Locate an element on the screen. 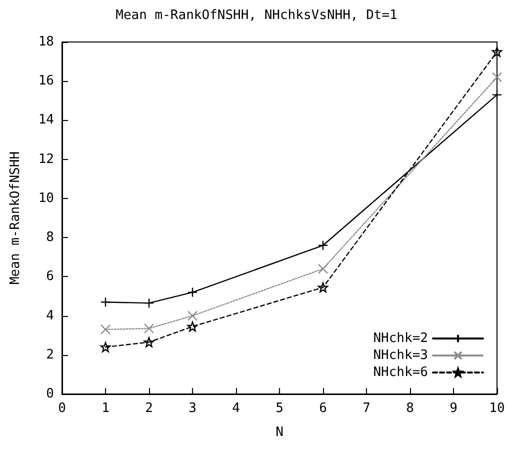  y-tick-label: 14 is located at coordinates (46, 120).